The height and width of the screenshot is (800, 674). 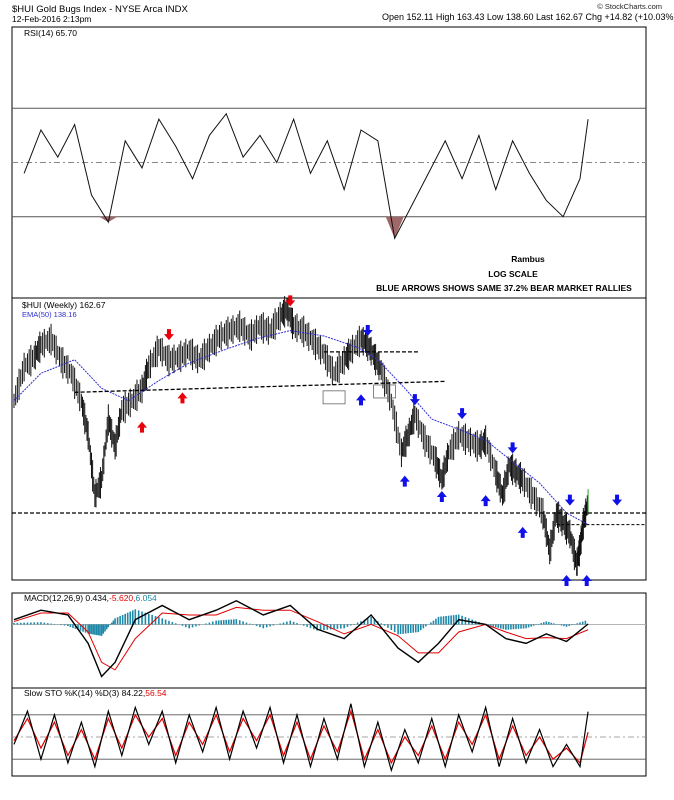 What do you see at coordinates (301, 638) in the screenshot?
I see `macd-signal-line` at bounding box center [301, 638].